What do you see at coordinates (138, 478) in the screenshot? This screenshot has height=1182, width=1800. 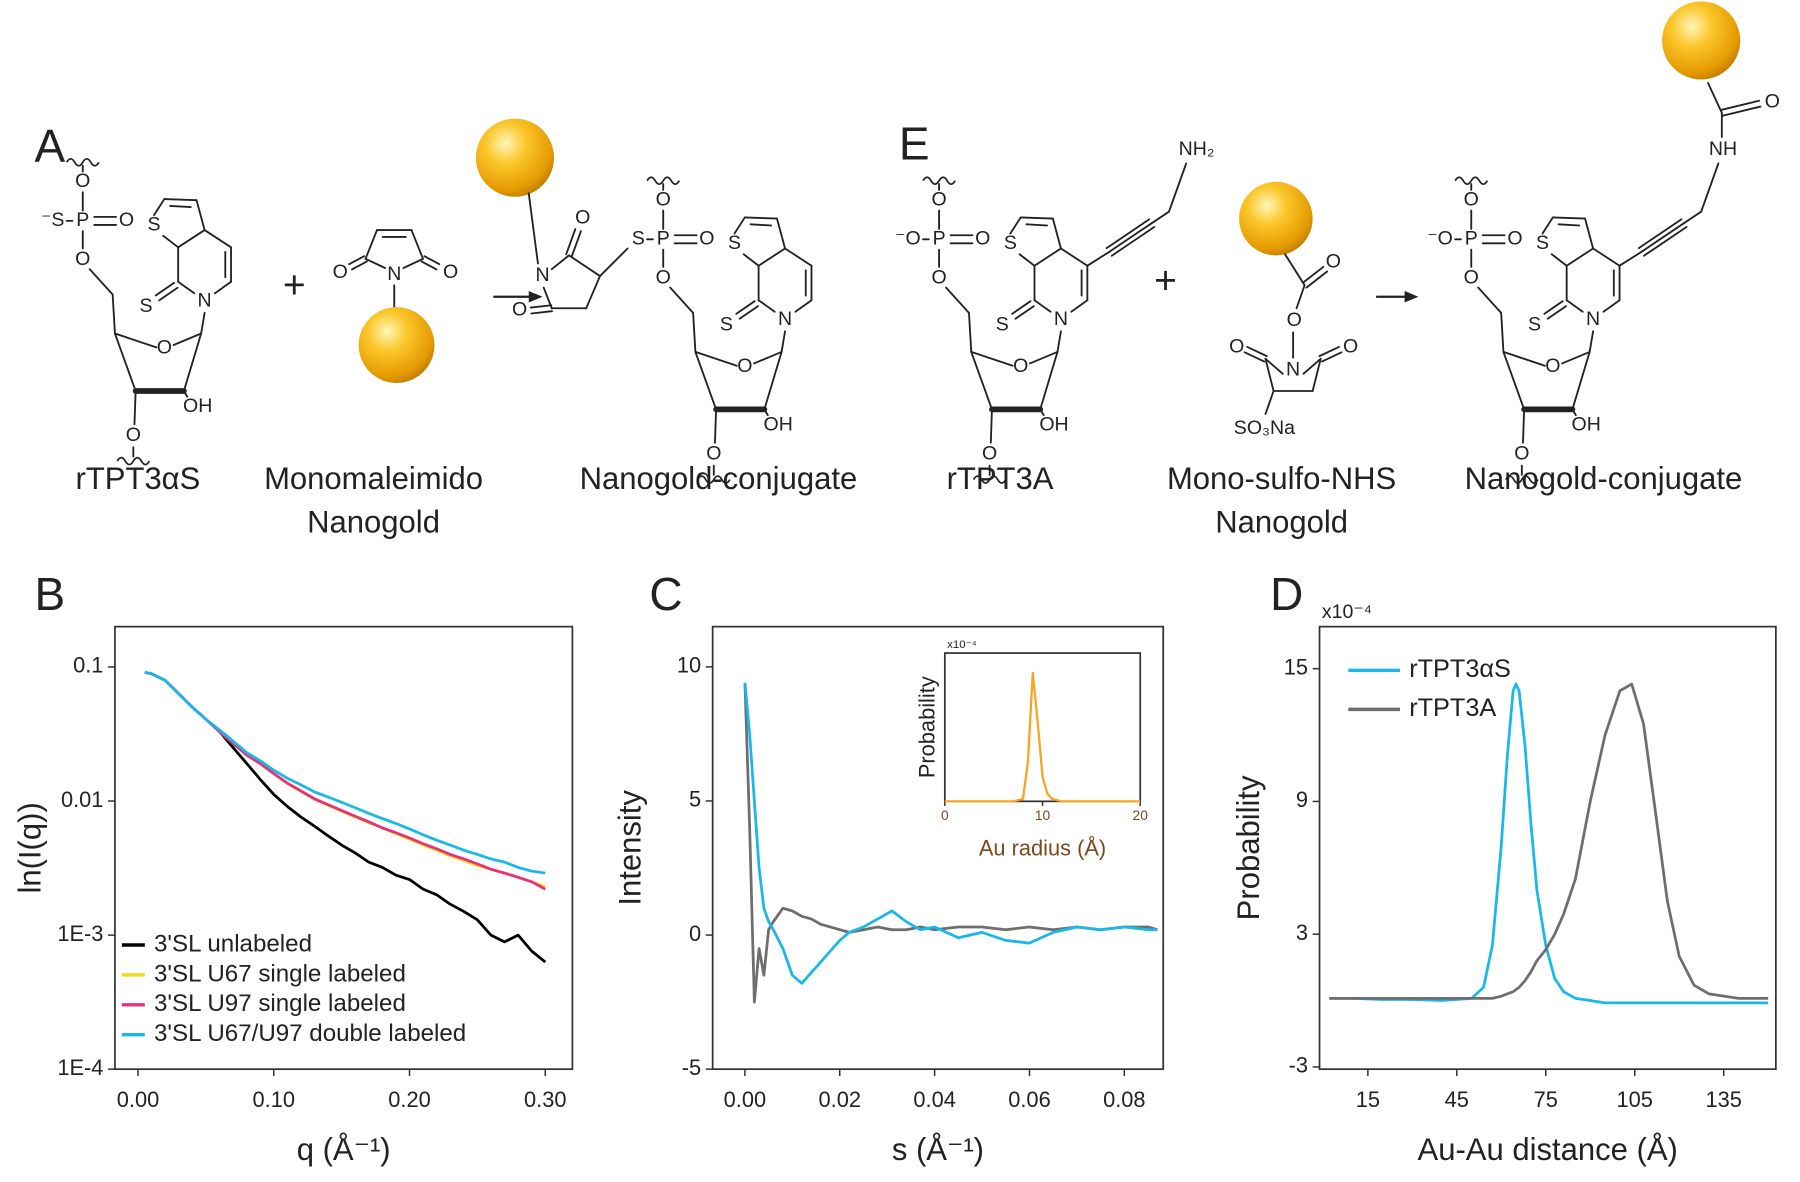 I see `compound-name: rTPT3αS` at bounding box center [138, 478].